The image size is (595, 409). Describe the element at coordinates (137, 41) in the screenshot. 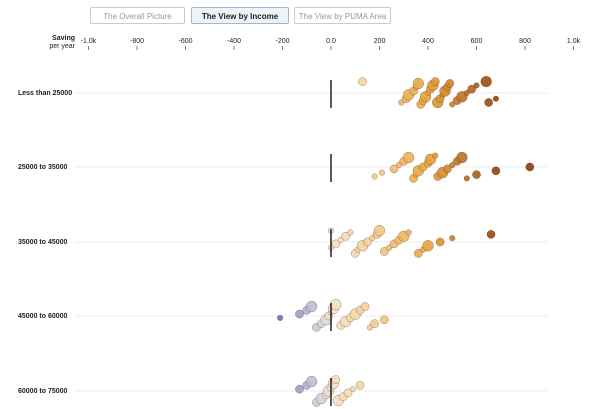

I see `x-tick-label: -800` at that location.